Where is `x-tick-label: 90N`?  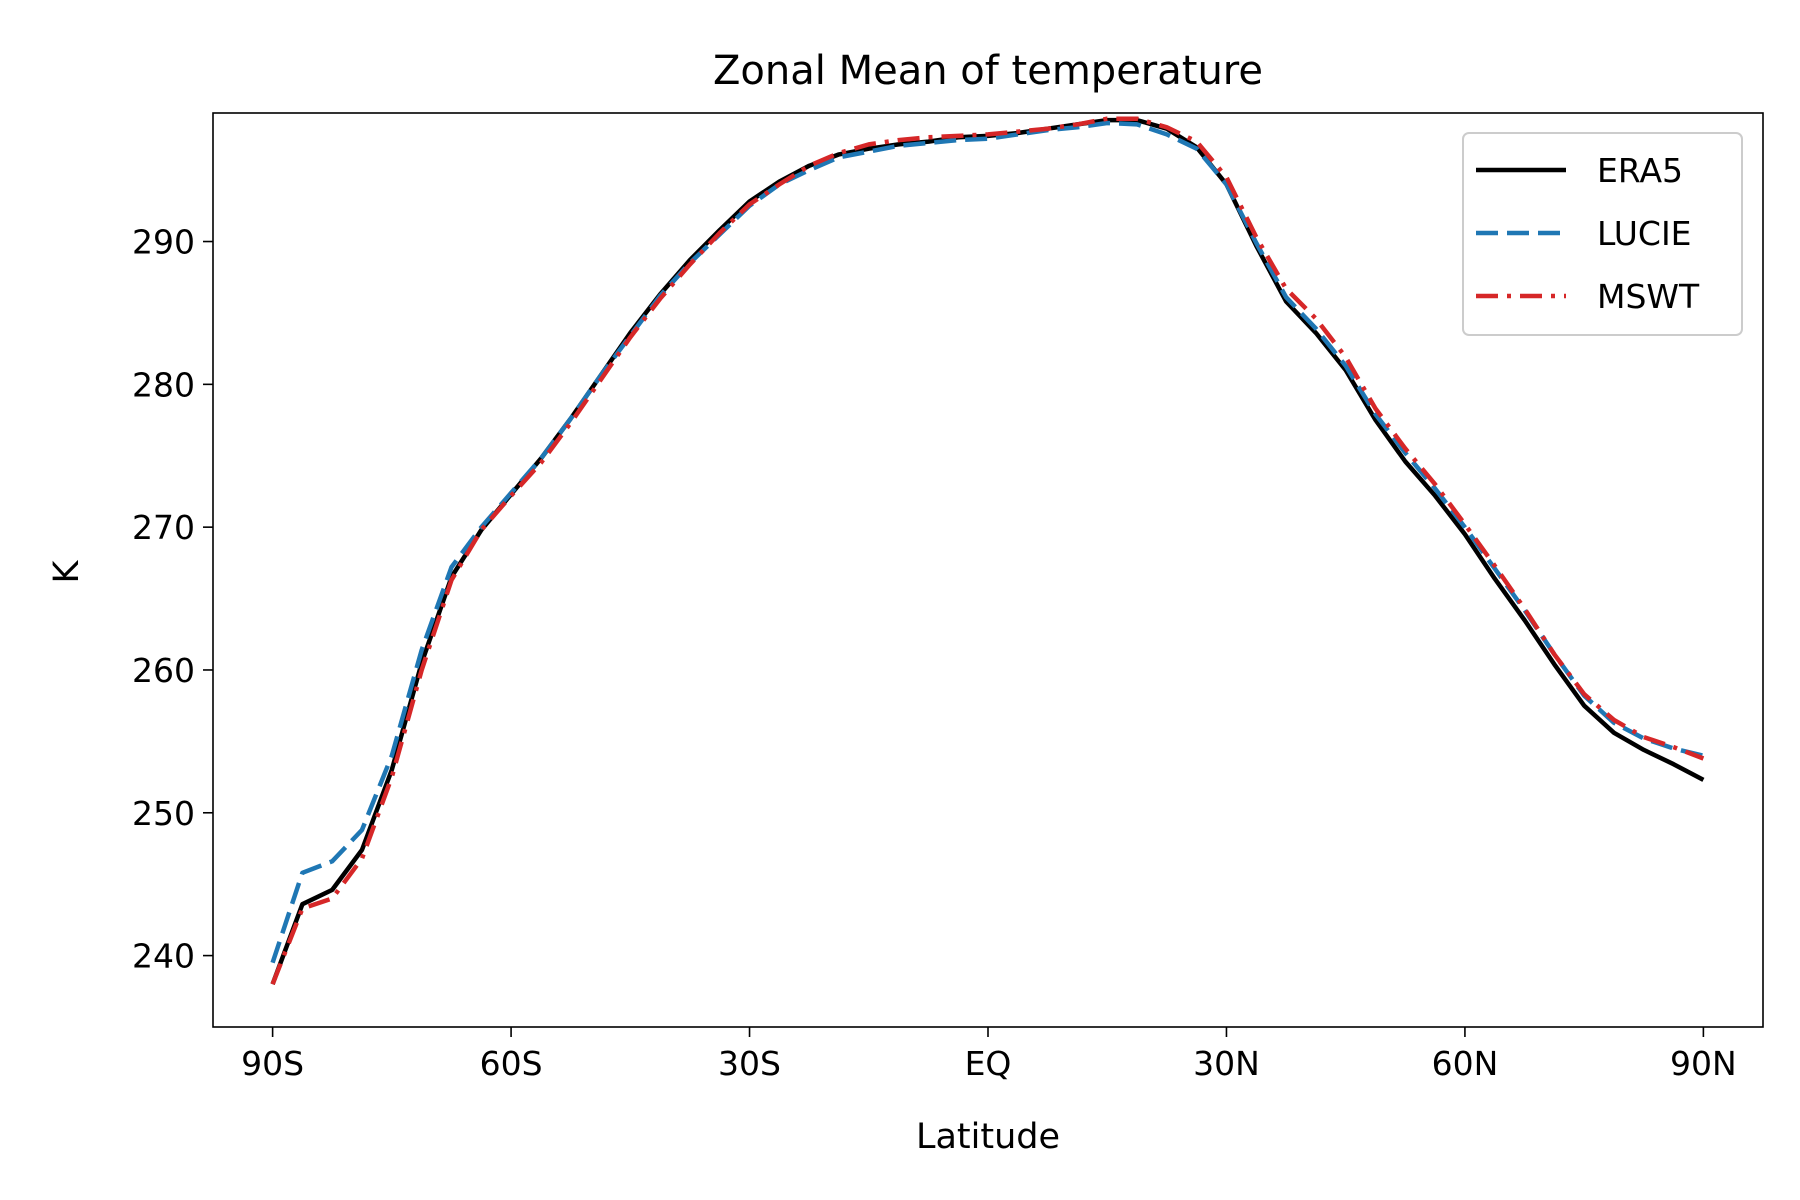
x-tick-label: 90N is located at coordinates (1703, 1063).